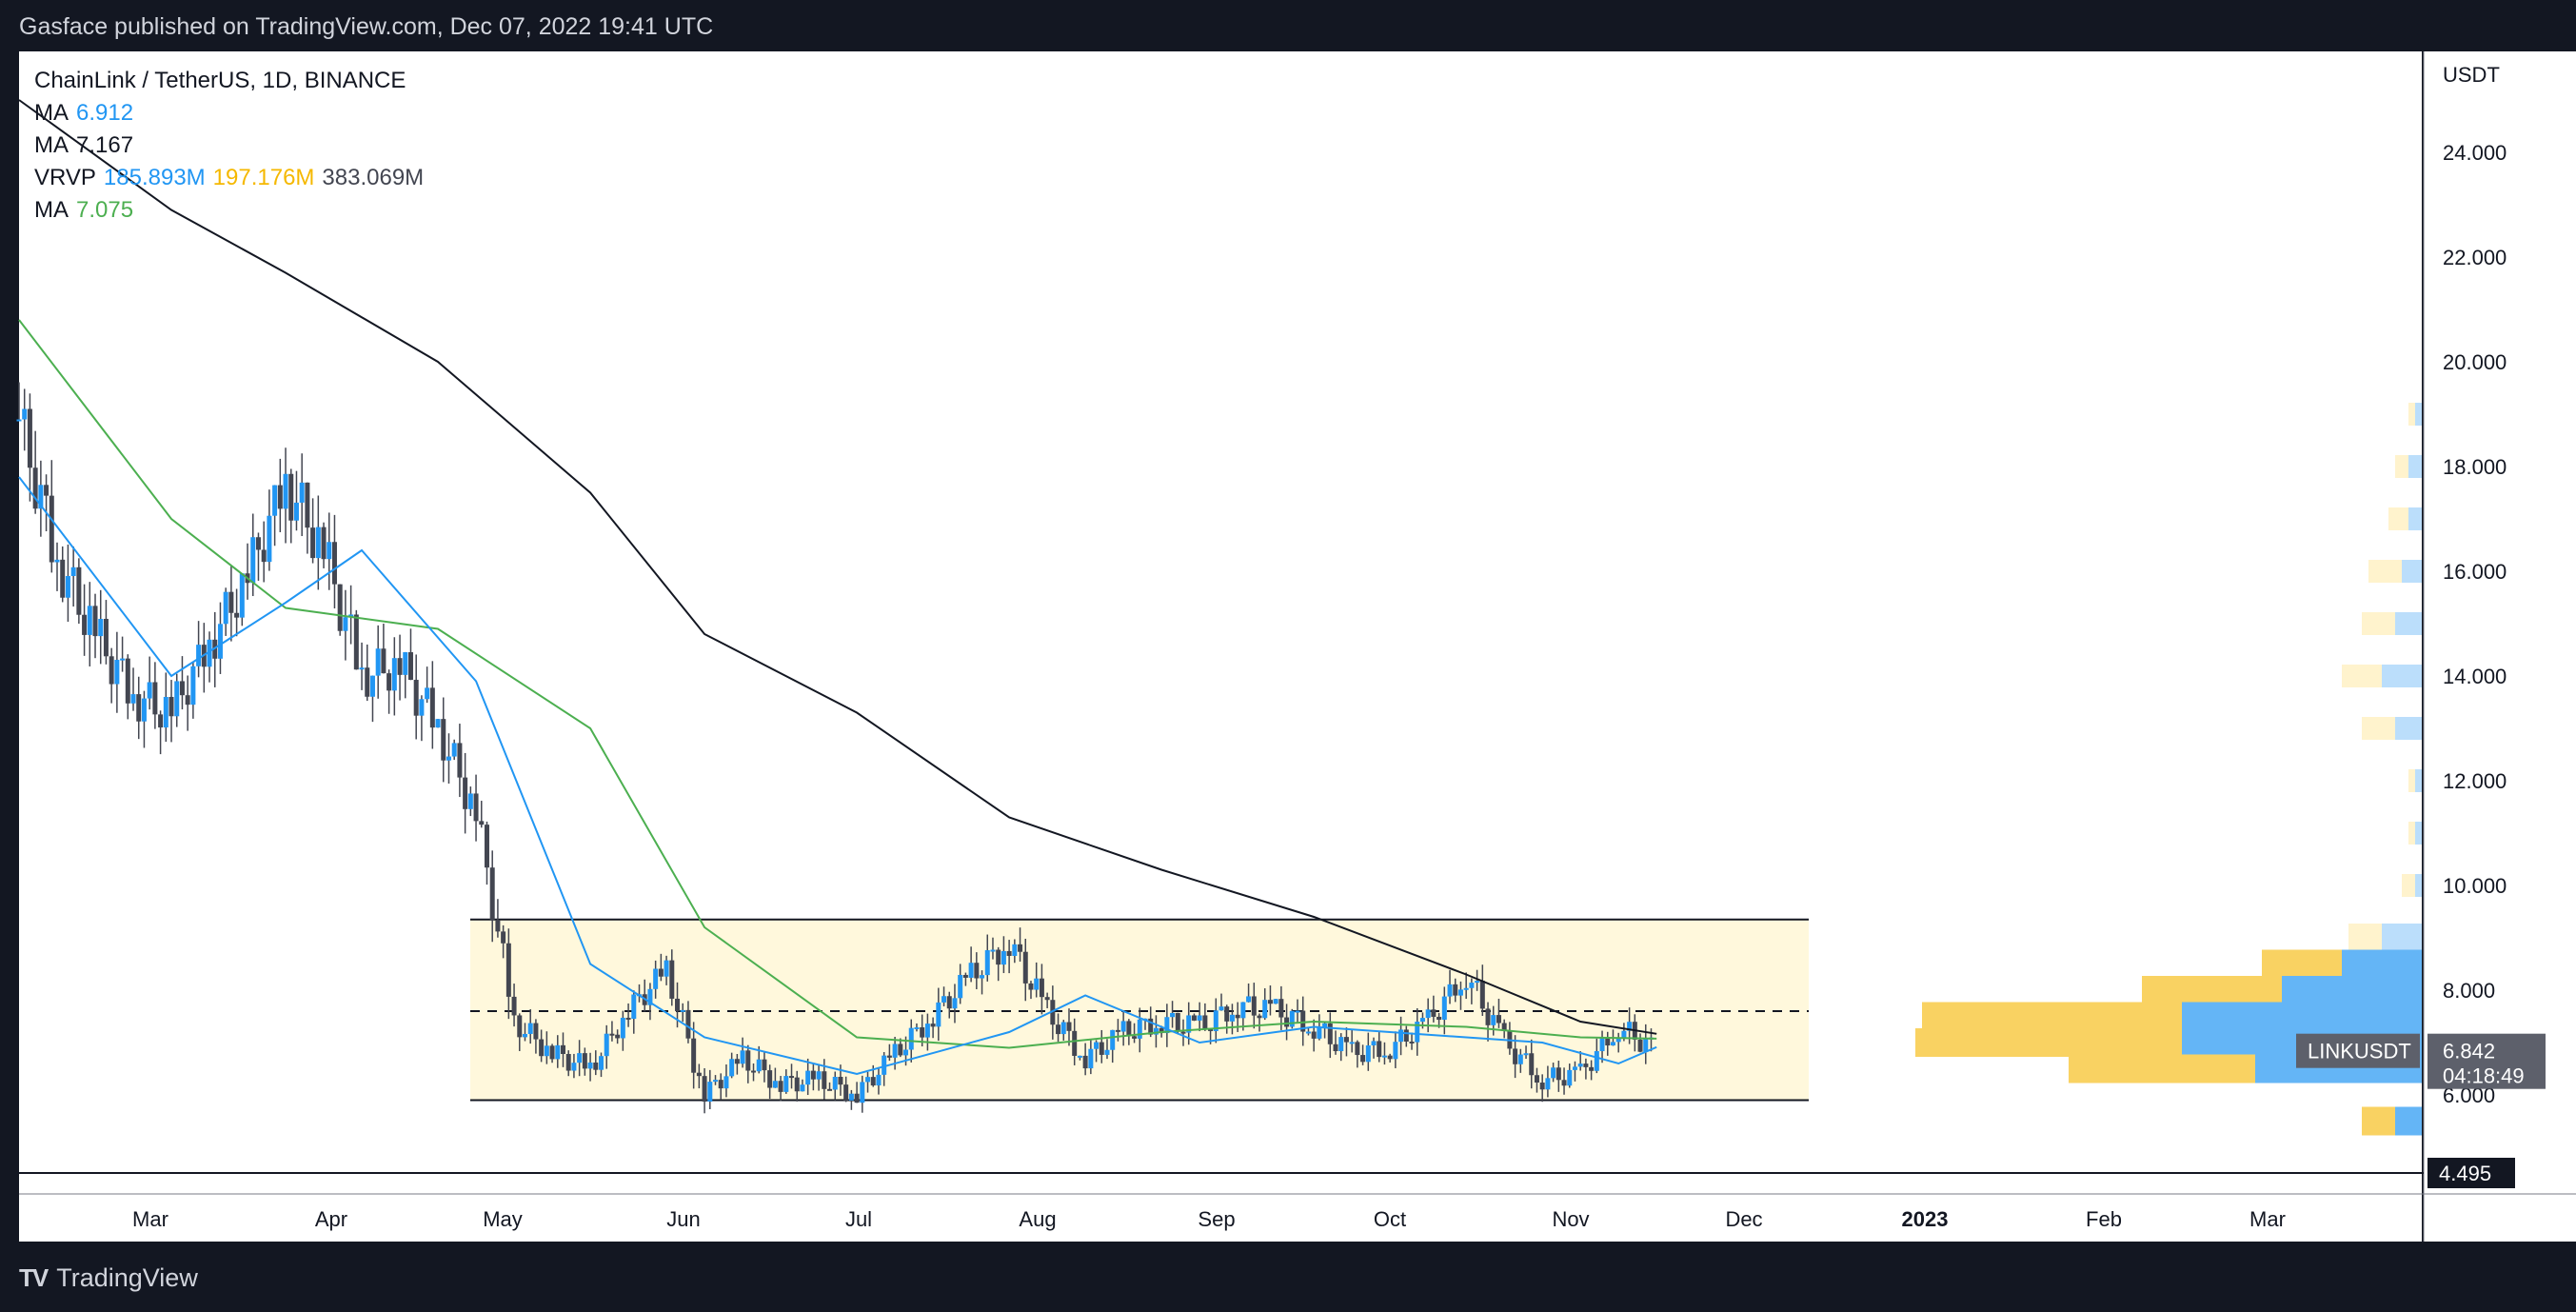 The image size is (2576, 1312). I want to click on legend-vrvp-total: 383.069M, so click(373, 177).